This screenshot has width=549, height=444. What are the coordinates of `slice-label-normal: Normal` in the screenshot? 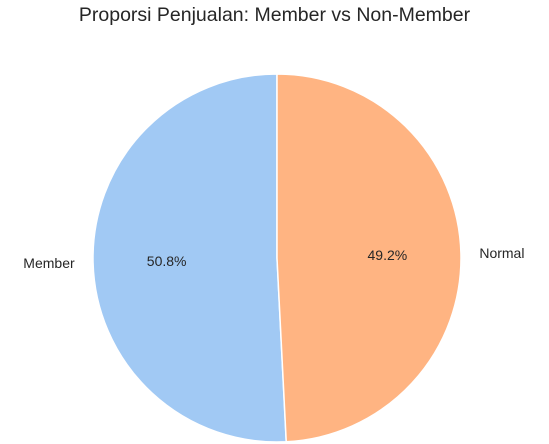 It's located at (501, 253).